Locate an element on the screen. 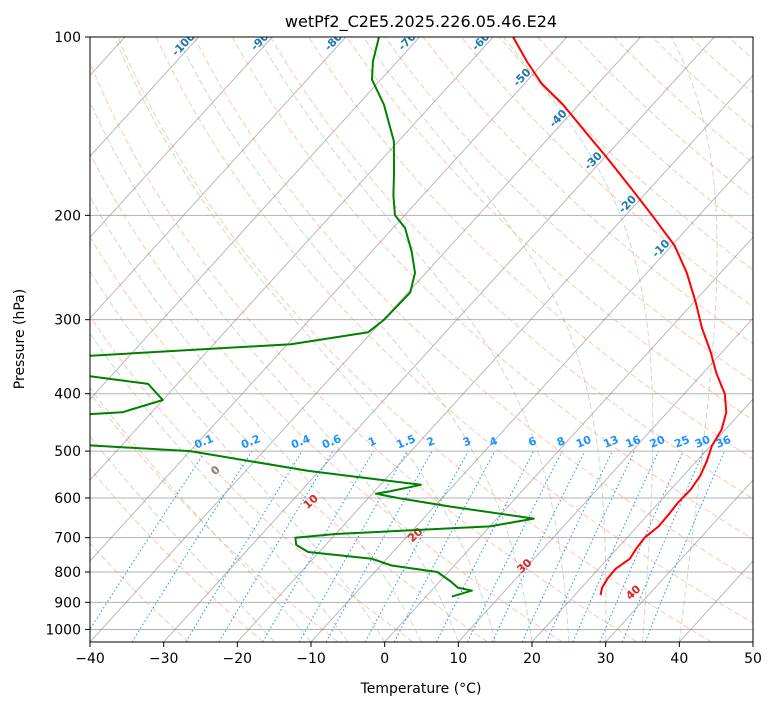 Image resolution: width=775 pixels, height=712 pixels. y-tick-label: 500 is located at coordinates (67, 452).